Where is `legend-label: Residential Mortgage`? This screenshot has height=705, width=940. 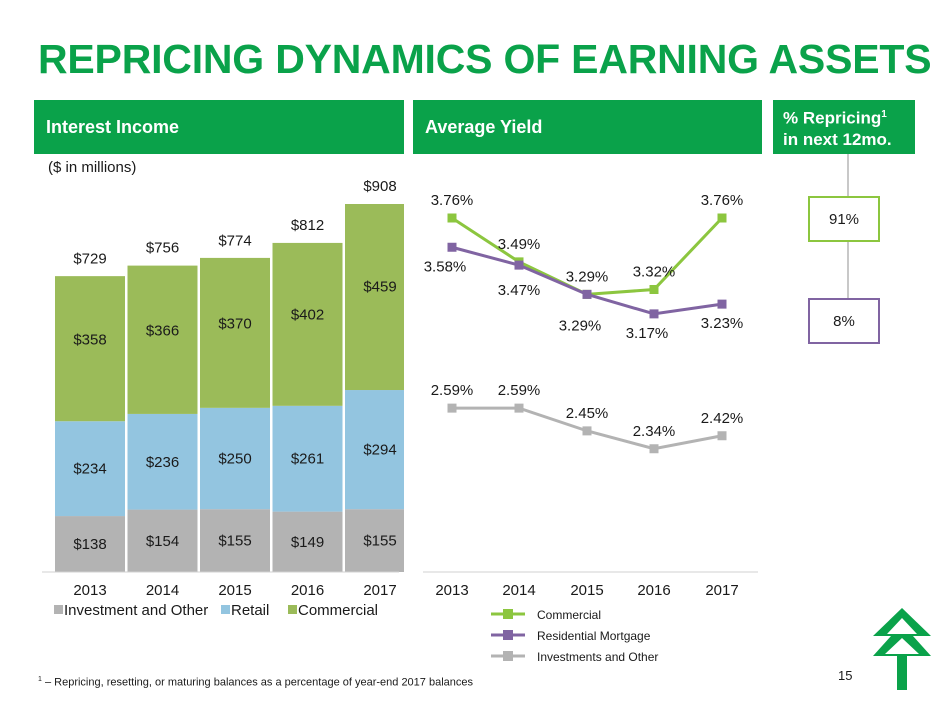
legend-label: Residential Mortgage is located at coordinates (594, 636).